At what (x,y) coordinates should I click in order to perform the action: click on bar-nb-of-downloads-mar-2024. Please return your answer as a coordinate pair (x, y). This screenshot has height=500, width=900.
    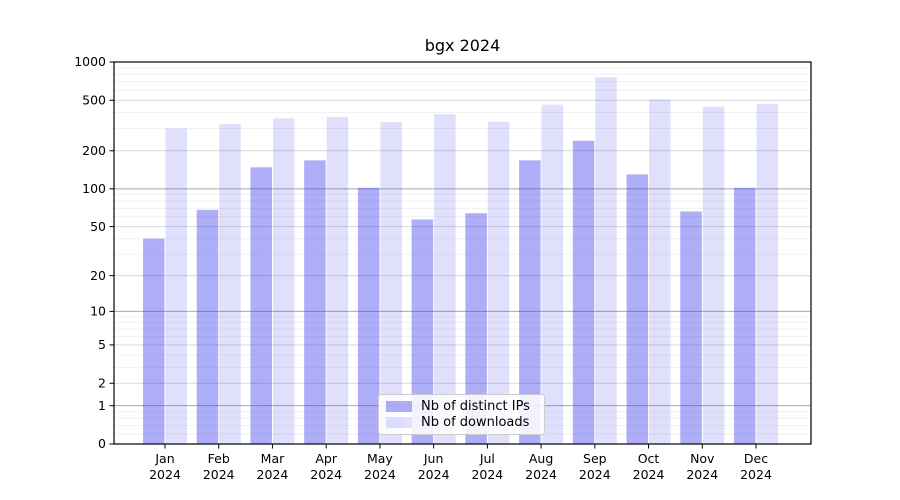
    Looking at the image, I should click on (283, 281).